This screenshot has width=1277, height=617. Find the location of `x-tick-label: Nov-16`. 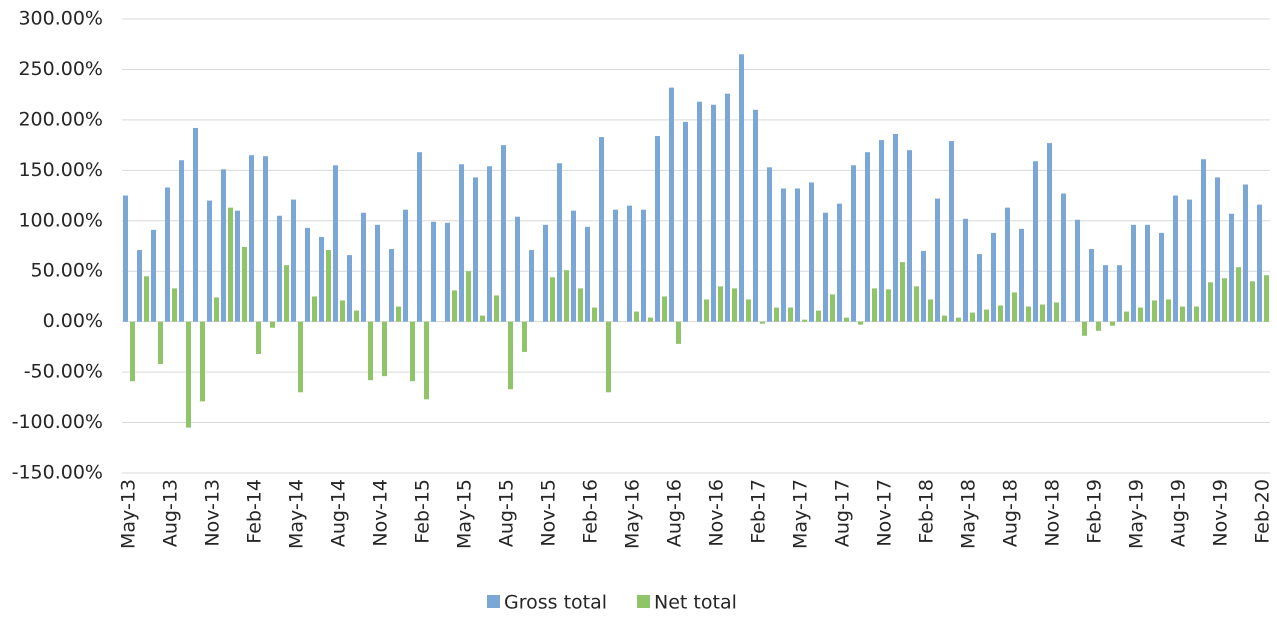

x-tick-label: Nov-16 is located at coordinates (717, 513).